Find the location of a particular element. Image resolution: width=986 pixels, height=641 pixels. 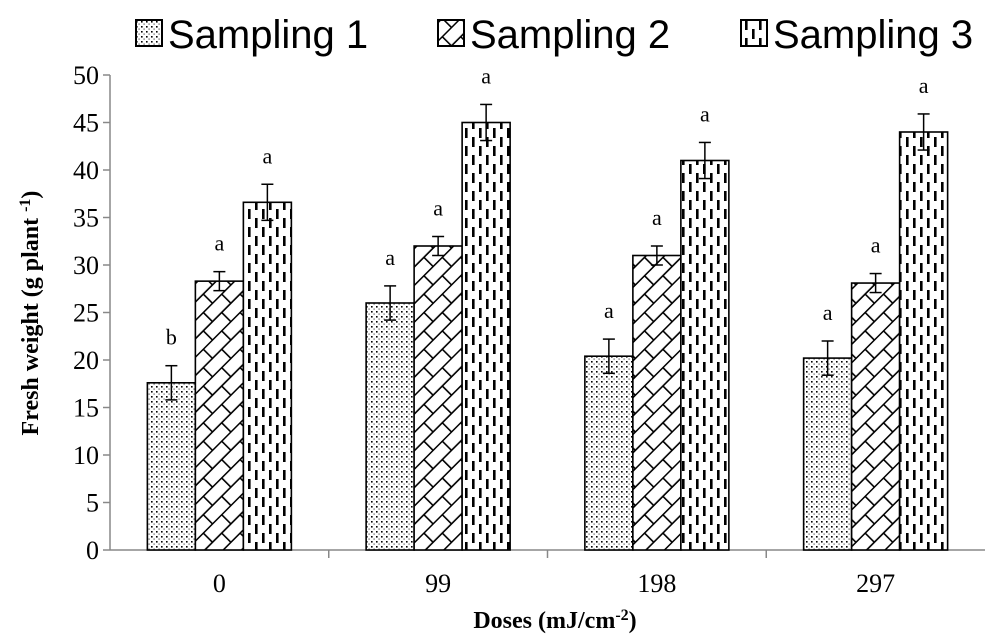

y-tick-label: 30 is located at coordinates (86, 265).